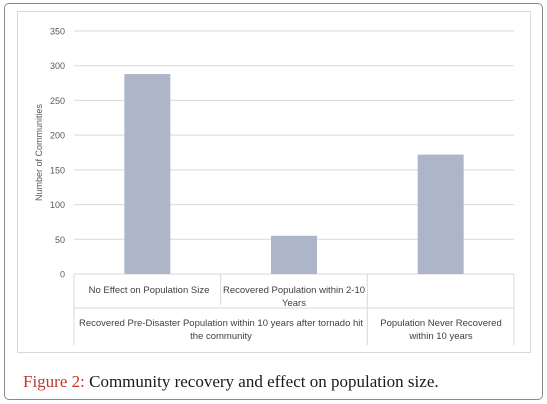  I want to click on y-tick-label: 100, so click(57, 205).